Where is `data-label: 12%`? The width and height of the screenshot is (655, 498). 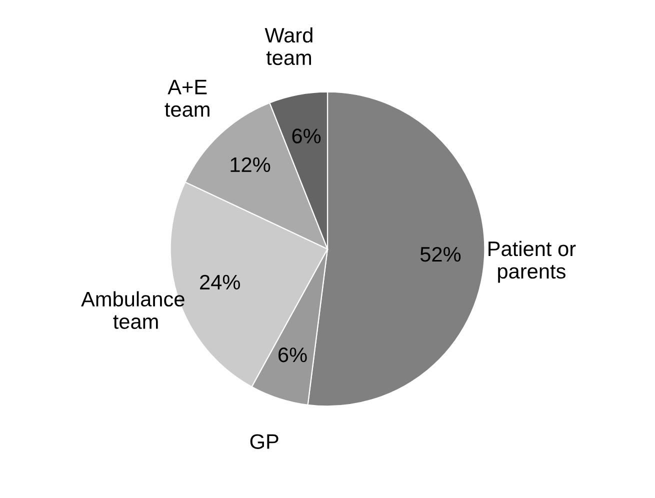
data-label: 12% is located at coordinates (250, 164).